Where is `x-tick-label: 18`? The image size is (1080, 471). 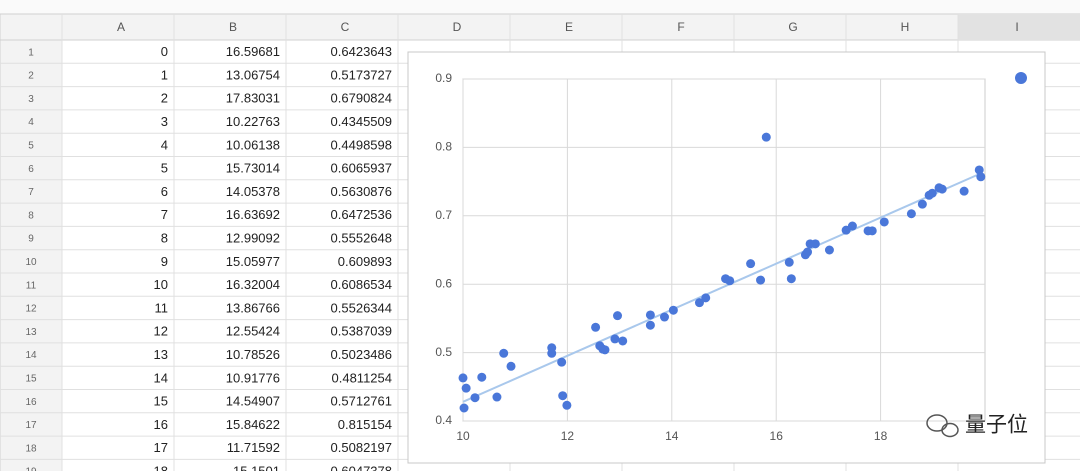
x-tick-label: 18 is located at coordinates (881, 436).